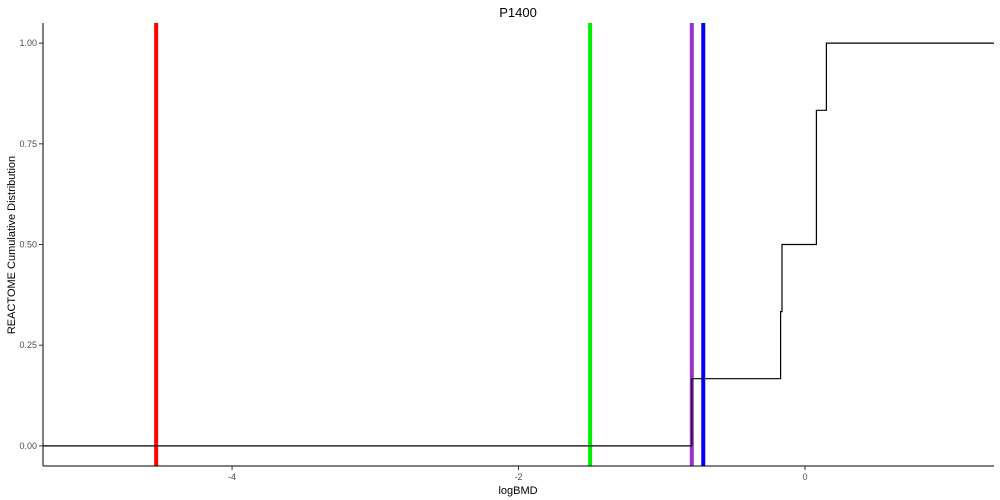  What do you see at coordinates (518, 12) in the screenshot?
I see `chart-title: P1400` at bounding box center [518, 12].